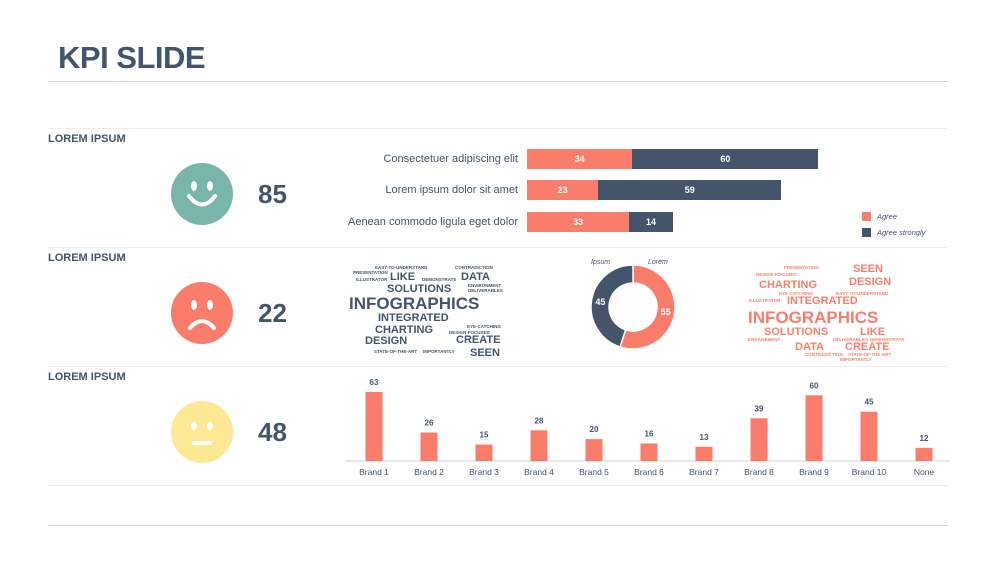 The image size is (1000, 563). Describe the element at coordinates (429, 472) in the screenshot. I see `x-tick-label: Brand 2` at that location.